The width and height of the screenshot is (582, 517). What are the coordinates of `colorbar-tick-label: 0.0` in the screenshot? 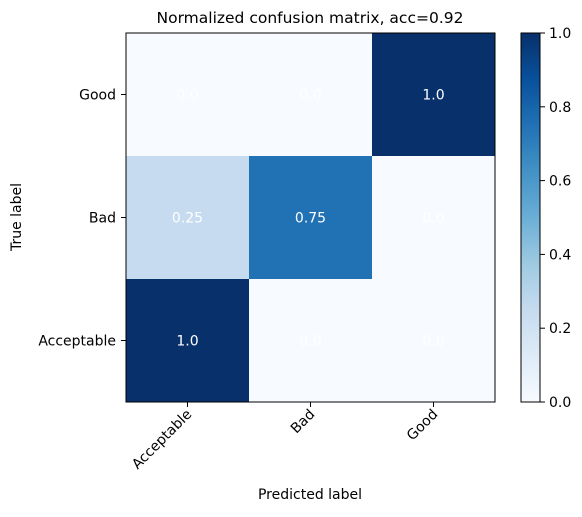 It's located at (560, 403).